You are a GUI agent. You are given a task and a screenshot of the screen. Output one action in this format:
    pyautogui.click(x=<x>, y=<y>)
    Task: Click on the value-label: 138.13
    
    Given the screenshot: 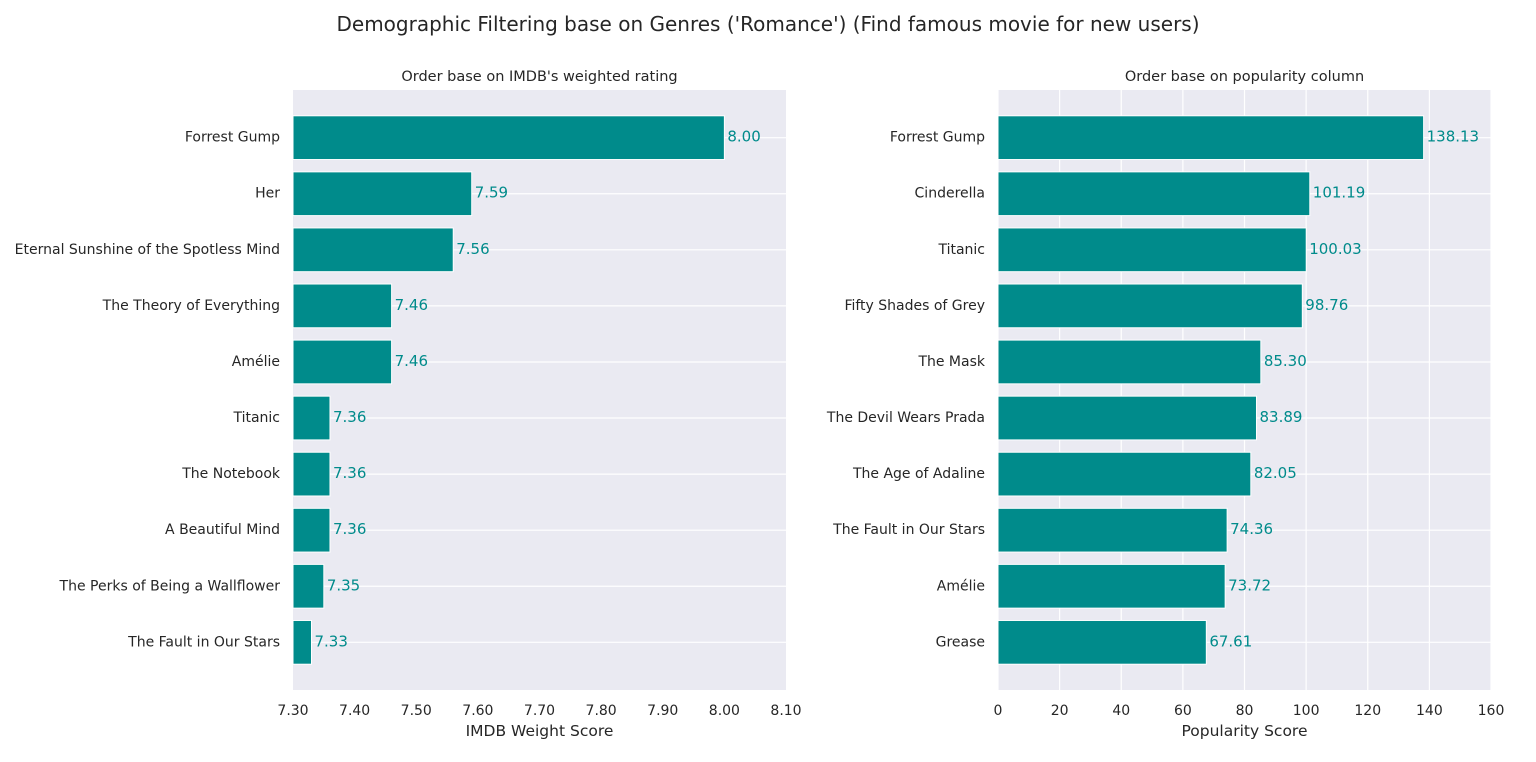 What is the action you would take?
    pyautogui.click(x=1453, y=137)
    